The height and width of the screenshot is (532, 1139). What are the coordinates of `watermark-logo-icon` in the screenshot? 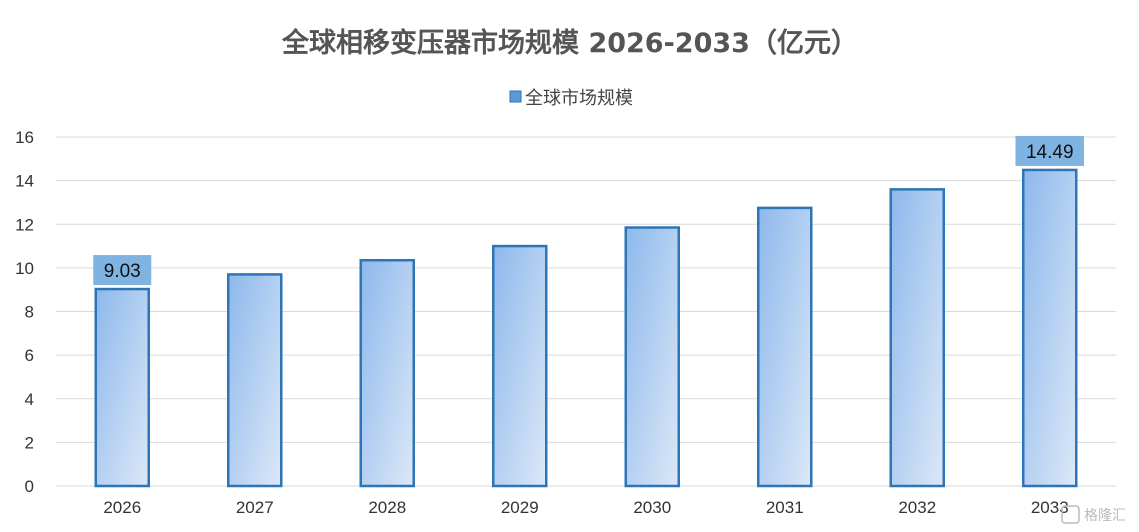 It's located at (1070, 514).